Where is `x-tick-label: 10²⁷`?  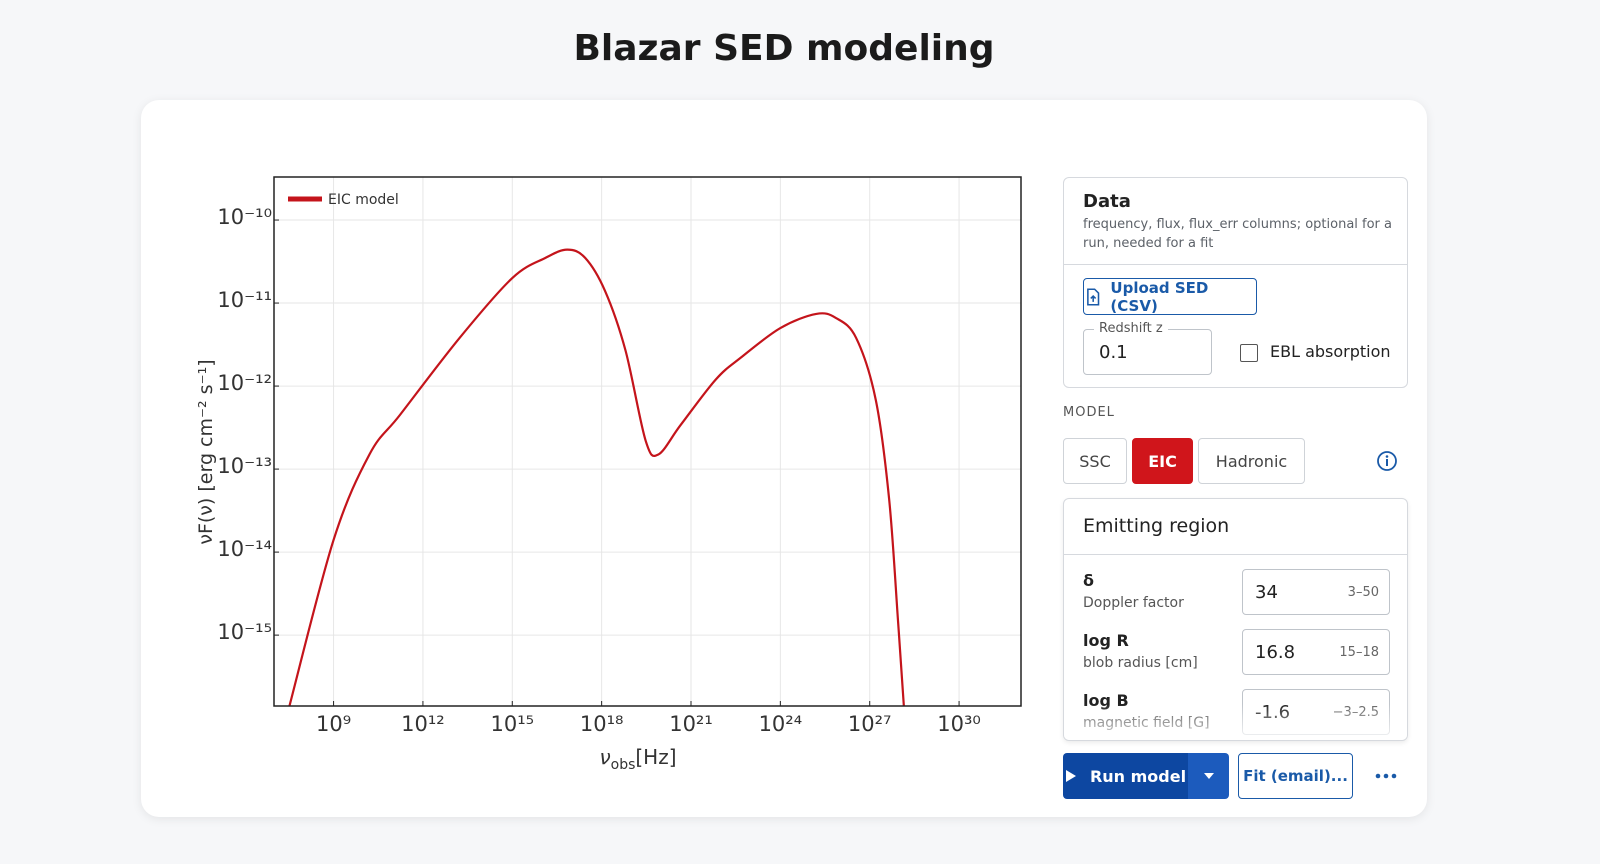 x-tick-label: 10²⁷ is located at coordinates (870, 724).